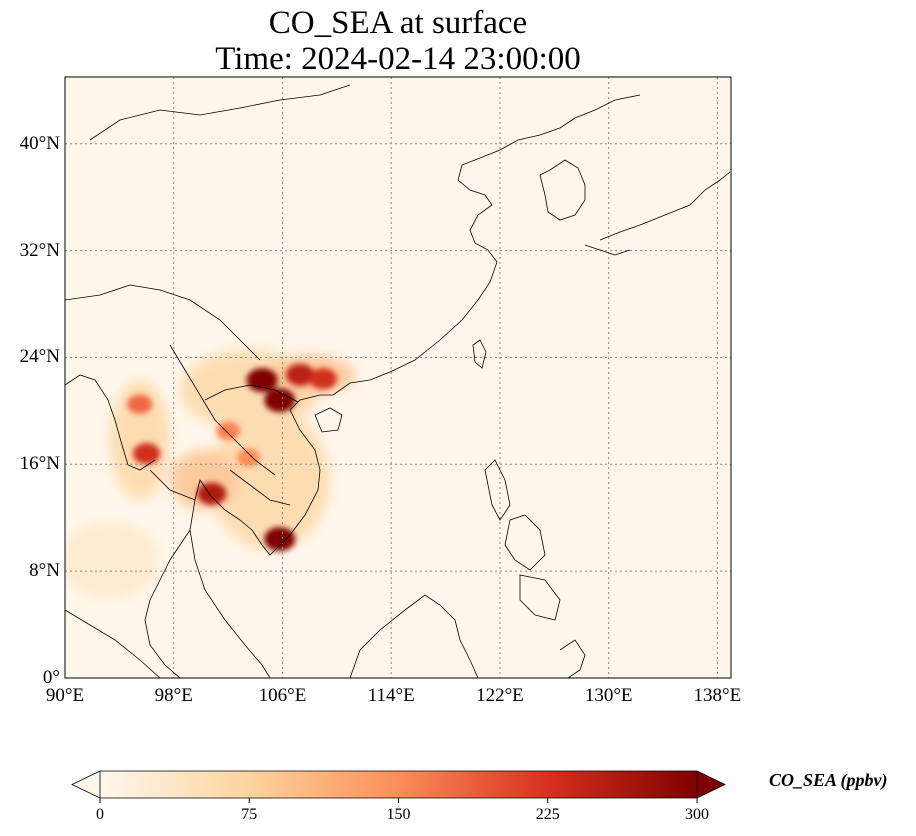 This screenshot has height=836, width=916. What do you see at coordinates (65, 695) in the screenshot?
I see `x-tick-label: 90°E` at bounding box center [65, 695].